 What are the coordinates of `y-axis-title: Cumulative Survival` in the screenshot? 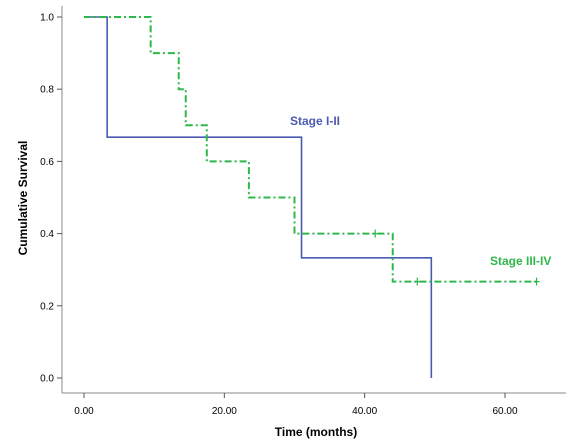 It's located at (23, 198).